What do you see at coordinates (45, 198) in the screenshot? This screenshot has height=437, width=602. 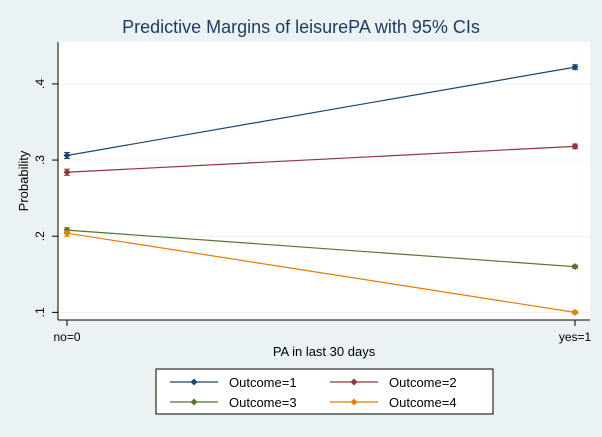 I see `y-ticks: .1 .2 .3 .4` at bounding box center [45, 198].